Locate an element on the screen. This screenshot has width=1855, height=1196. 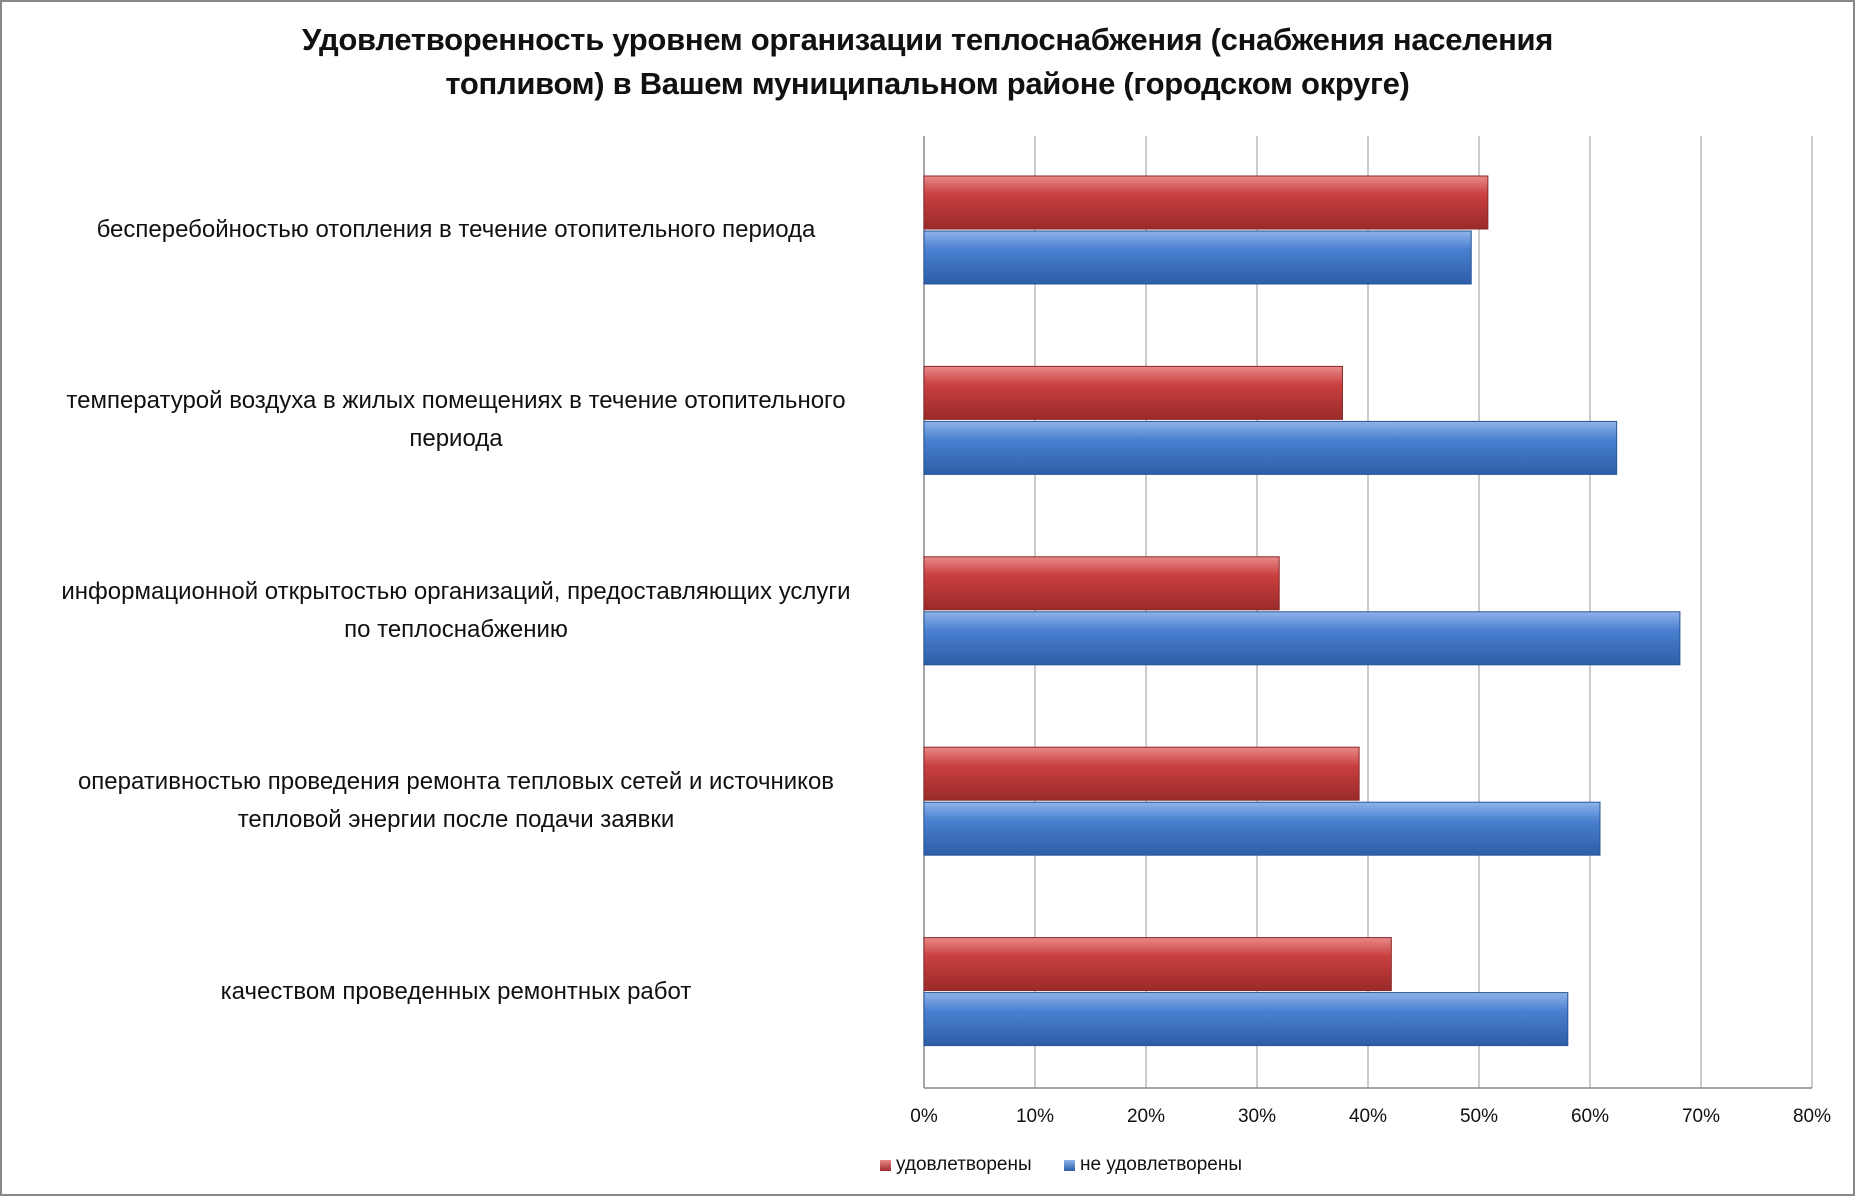
category-label-line: по теплоснабжению is located at coordinates (456, 629).